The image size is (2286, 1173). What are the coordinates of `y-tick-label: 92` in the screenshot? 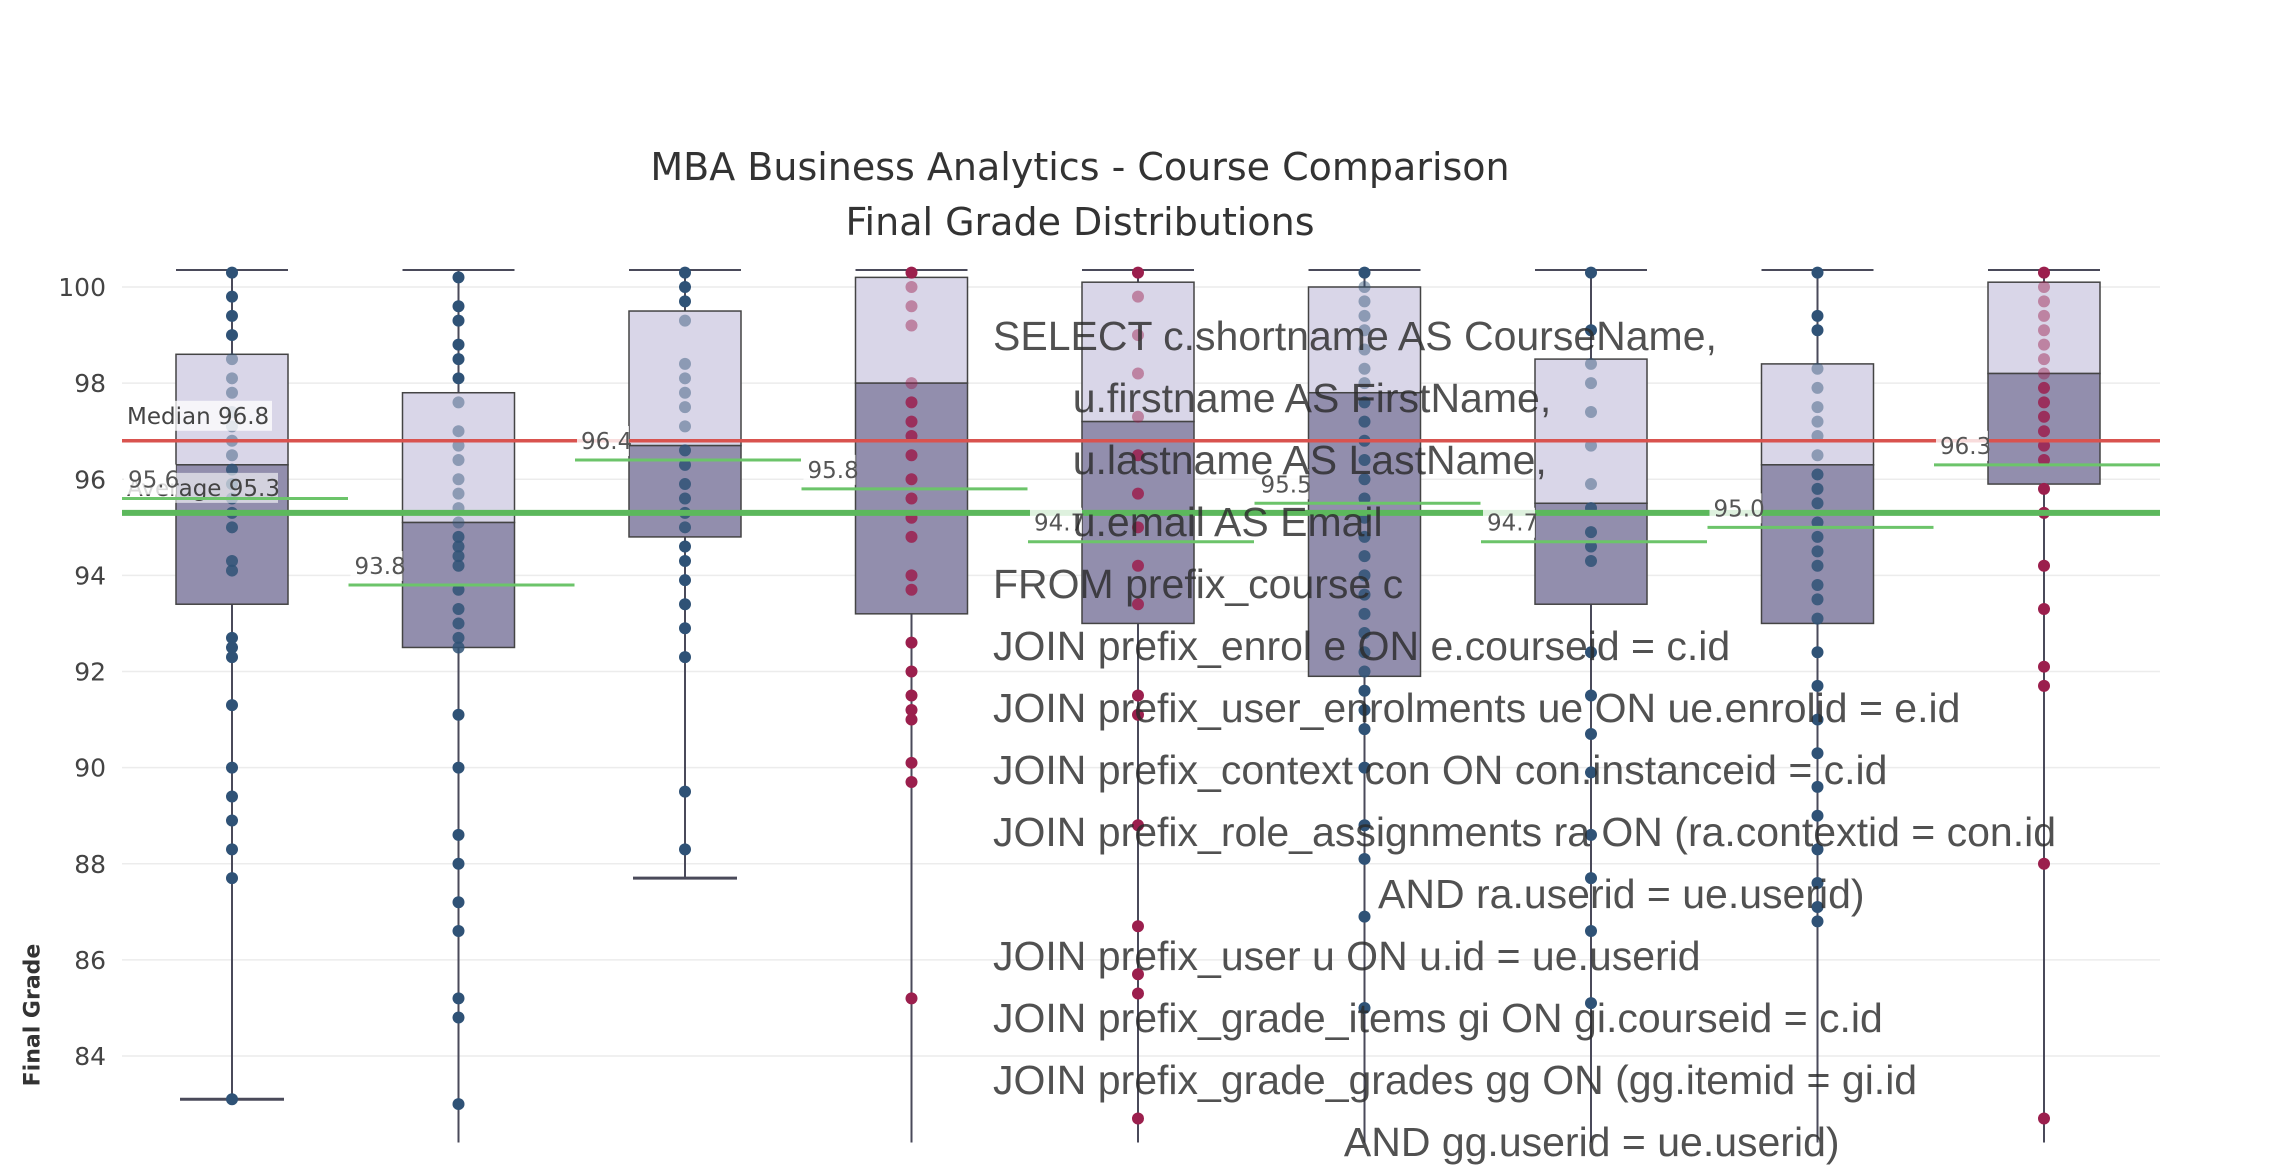 It's located at (90, 672).